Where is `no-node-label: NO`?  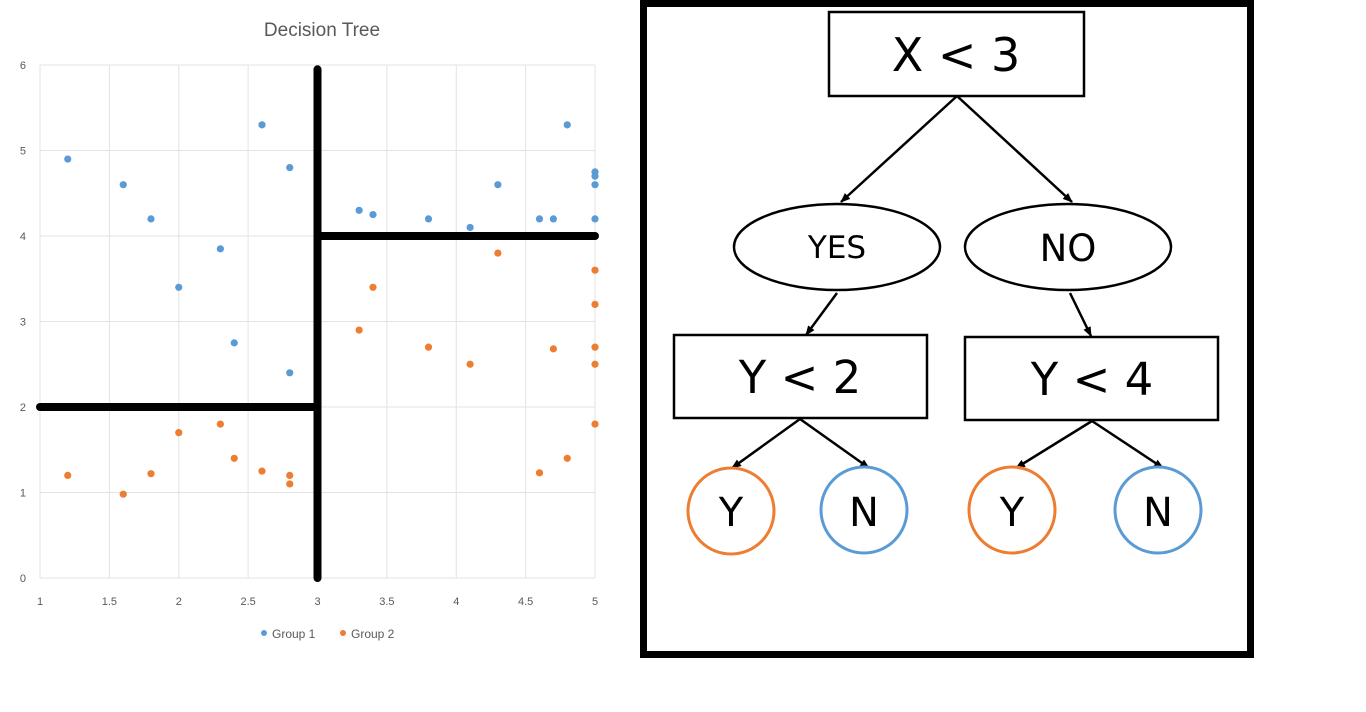
no-node-label: NO is located at coordinates (1068, 248).